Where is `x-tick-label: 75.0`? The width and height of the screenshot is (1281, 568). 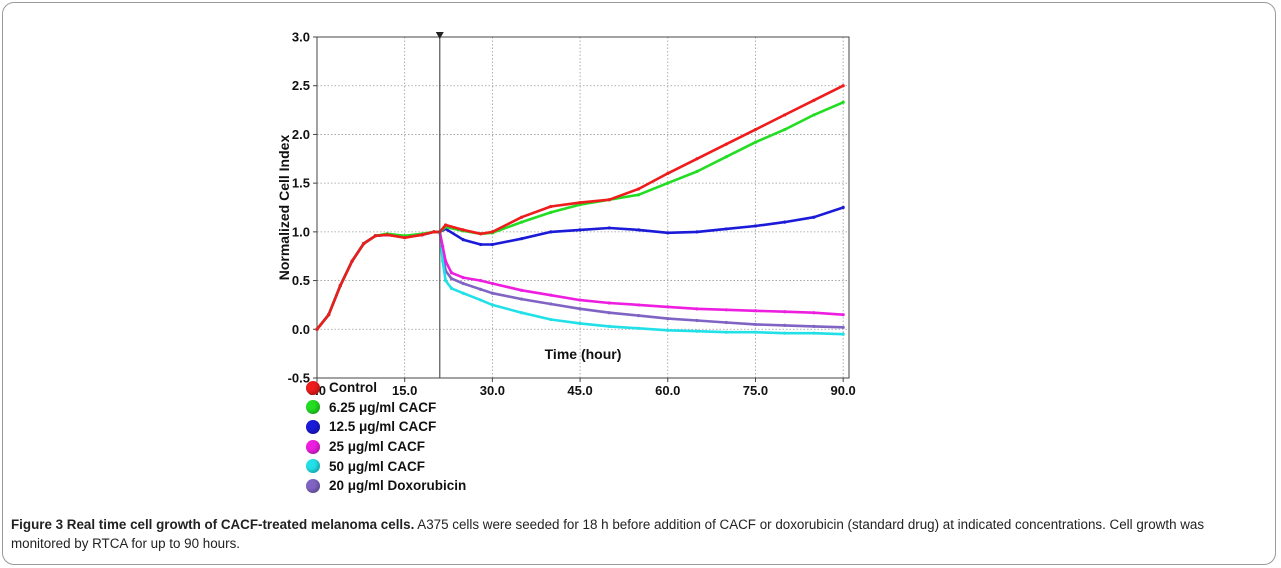 x-tick-label: 75.0 is located at coordinates (755, 390).